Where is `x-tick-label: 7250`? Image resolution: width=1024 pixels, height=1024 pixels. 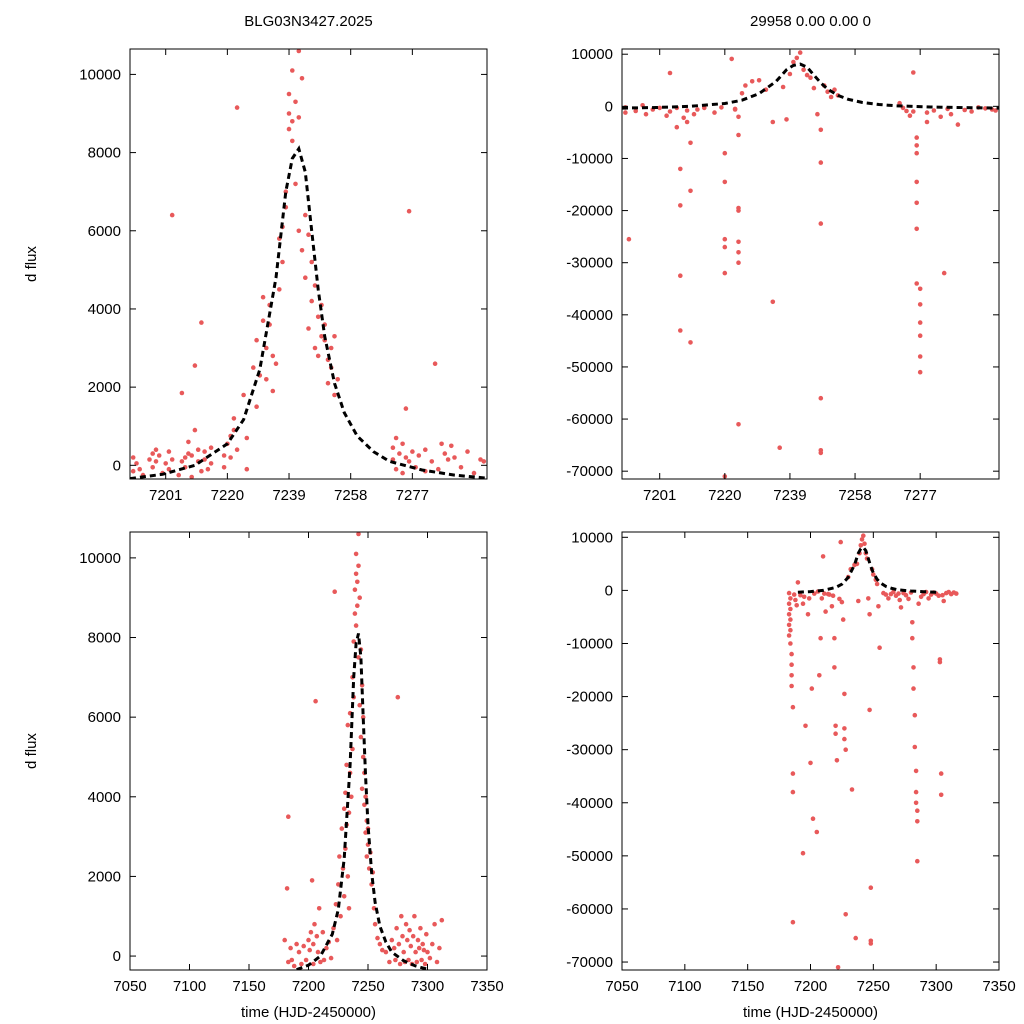 x-tick-label: 7250 is located at coordinates (873, 986).